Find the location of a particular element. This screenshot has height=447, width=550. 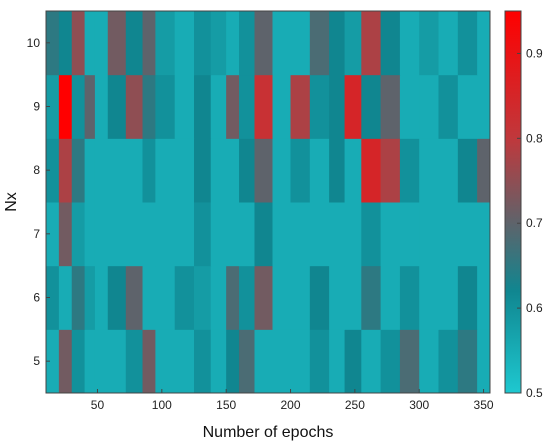

x-tick-label: 250 is located at coordinates (355, 405).